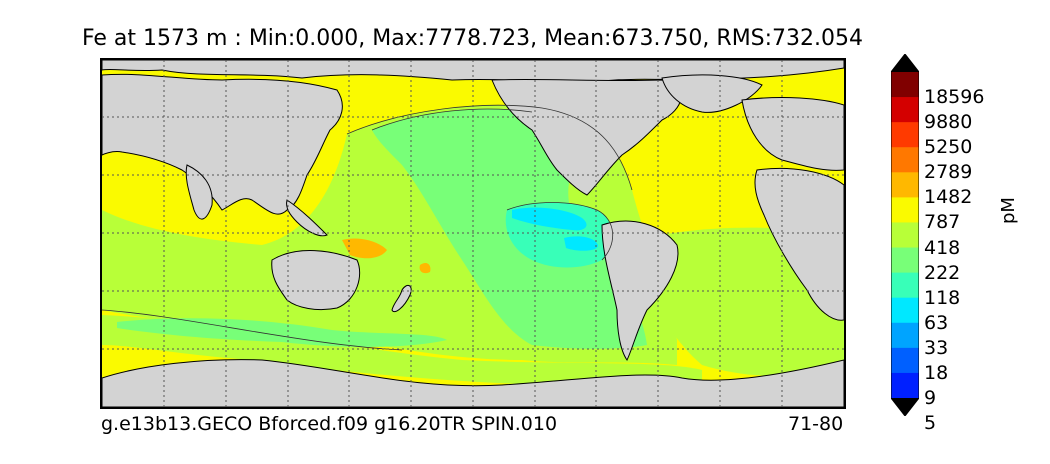 The width and height of the screenshot is (1050, 464). What do you see at coordinates (905, 407) in the screenshot?
I see `colorbar-bottom-arrow` at bounding box center [905, 407].